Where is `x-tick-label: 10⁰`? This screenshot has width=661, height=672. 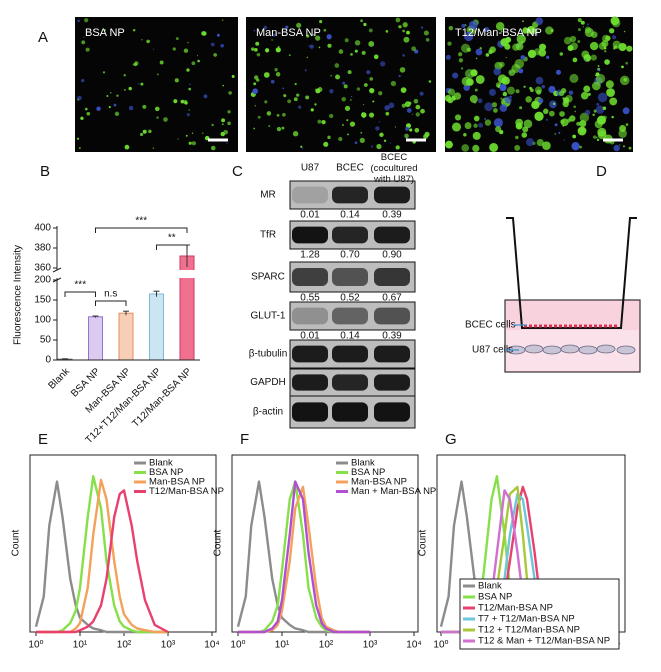
x-tick-label: 10⁰ is located at coordinates (237, 645).